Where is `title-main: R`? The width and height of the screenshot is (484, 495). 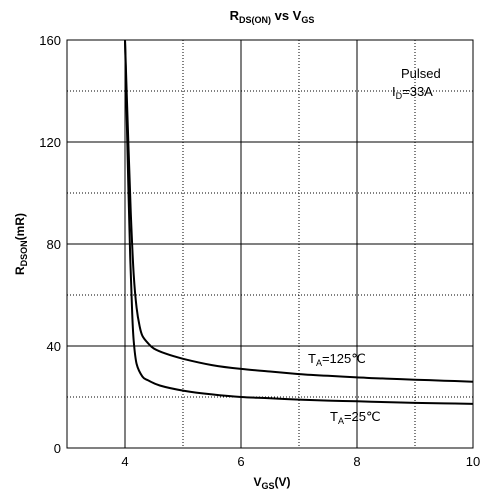 title-main: R is located at coordinates (235, 15).